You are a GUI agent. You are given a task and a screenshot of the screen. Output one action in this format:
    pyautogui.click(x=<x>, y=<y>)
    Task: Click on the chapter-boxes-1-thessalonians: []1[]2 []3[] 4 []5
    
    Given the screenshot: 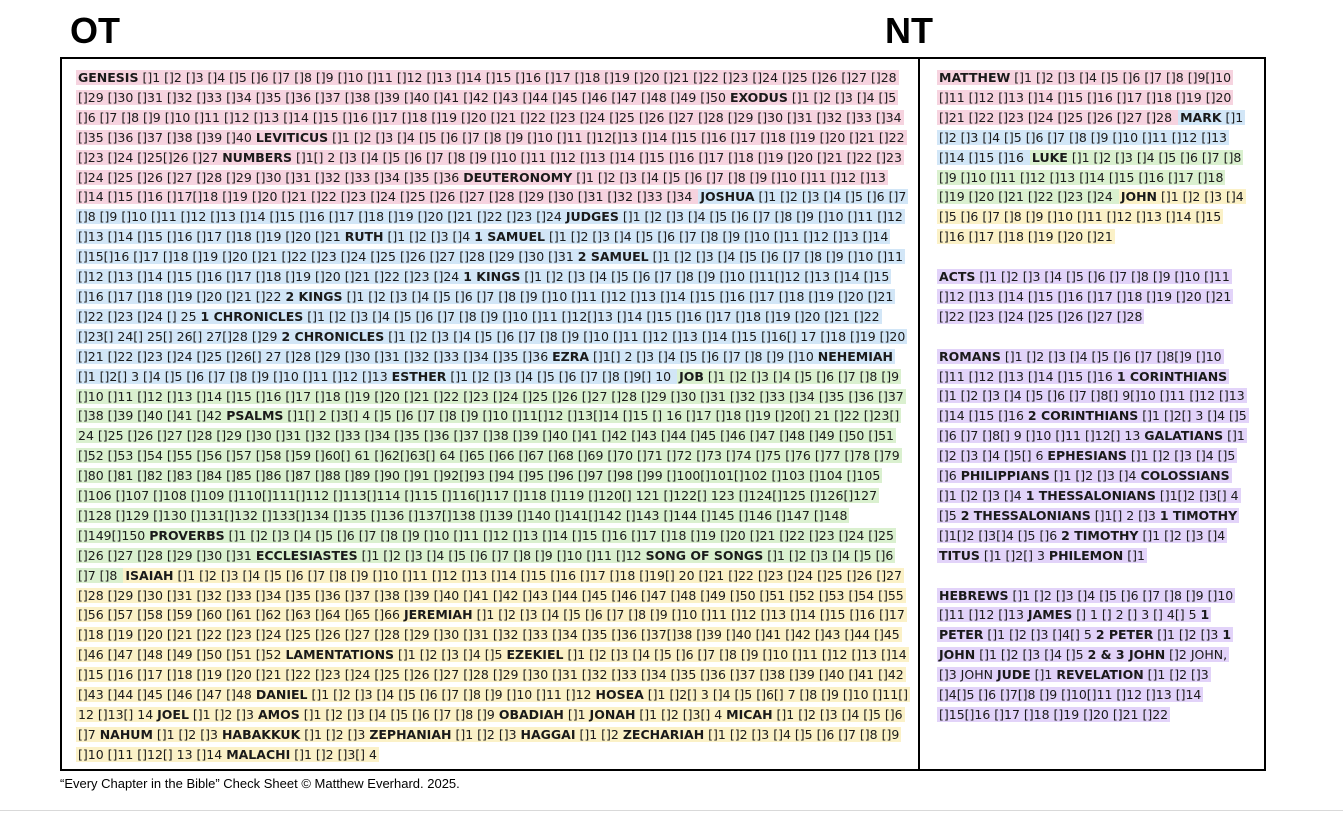 What is the action you would take?
    pyautogui.click(x=1089, y=505)
    